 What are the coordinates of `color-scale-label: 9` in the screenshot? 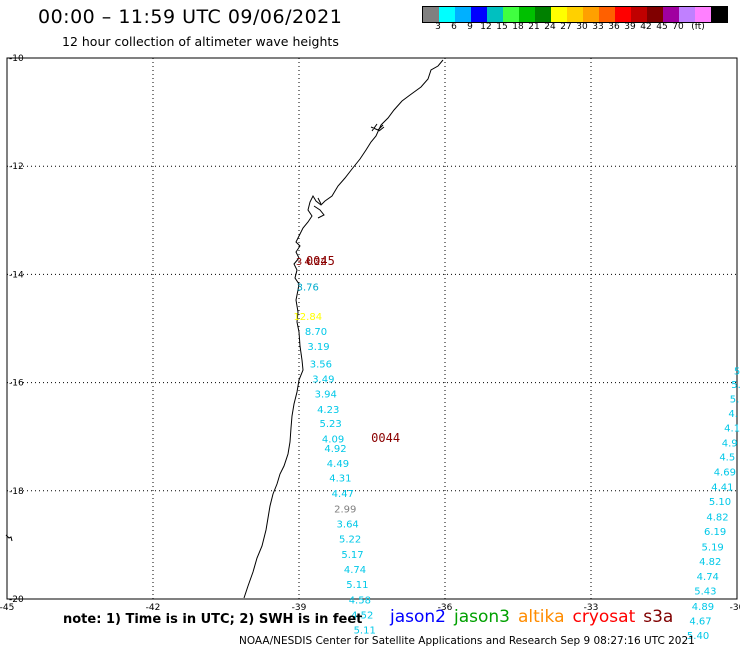 It's located at (470, 27).